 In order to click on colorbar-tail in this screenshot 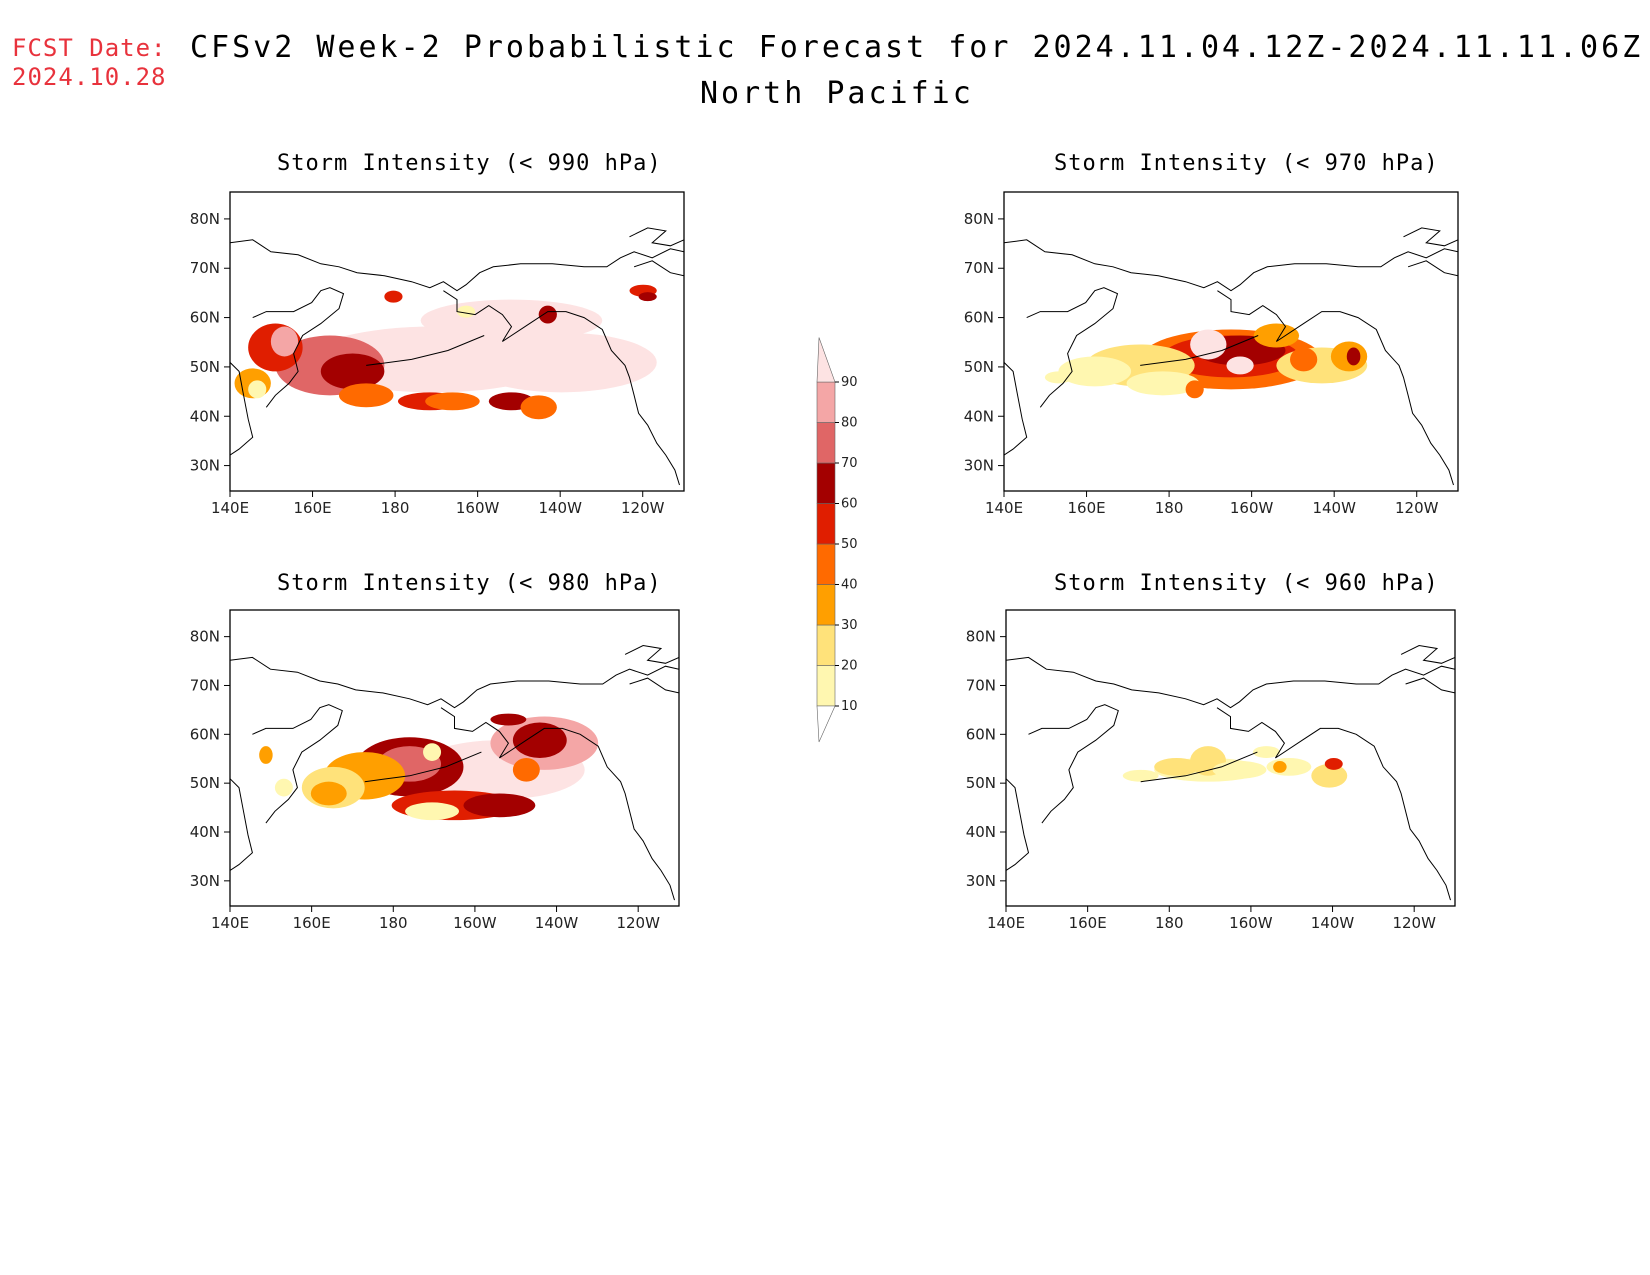, I will do `click(826, 724)`.